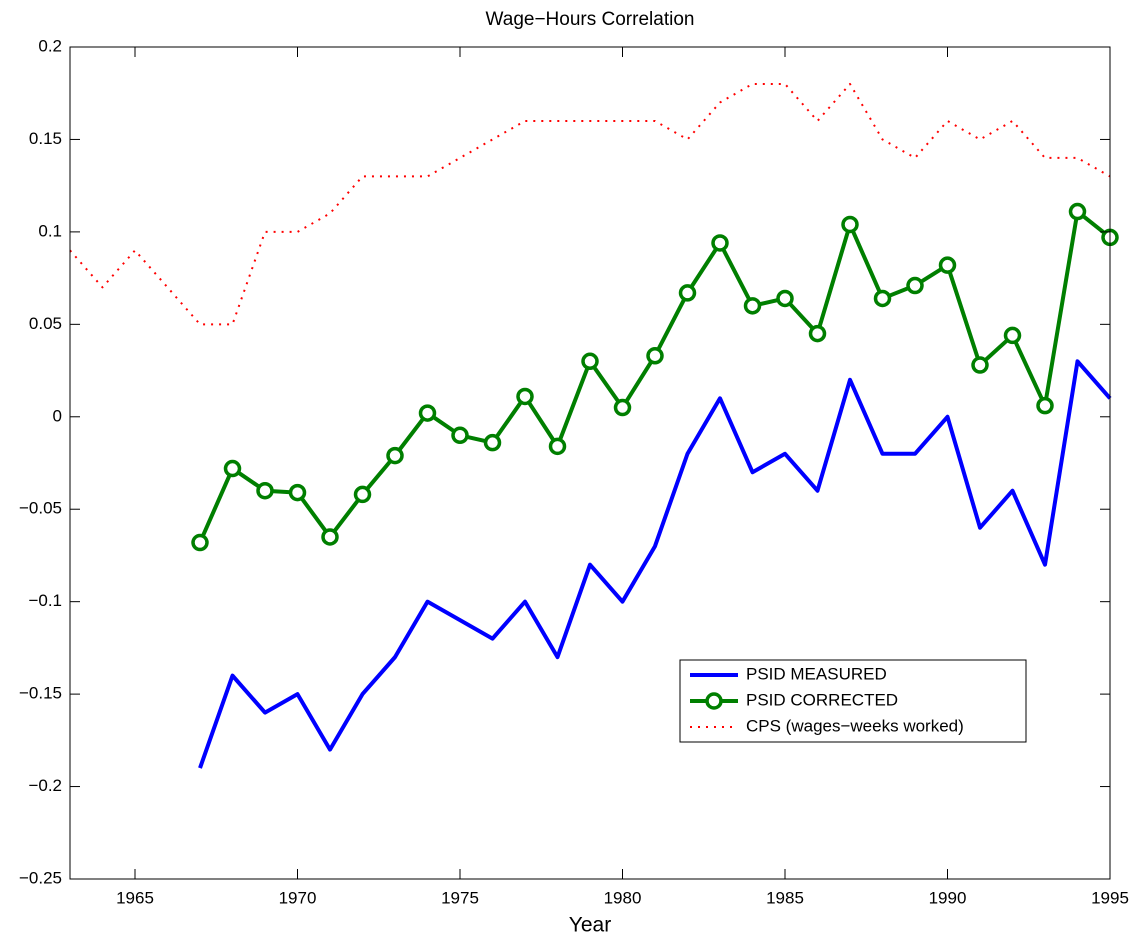 The height and width of the screenshot is (941, 1140). Describe the element at coordinates (1110, 897) in the screenshot. I see `x-tick-label: 1995` at that location.